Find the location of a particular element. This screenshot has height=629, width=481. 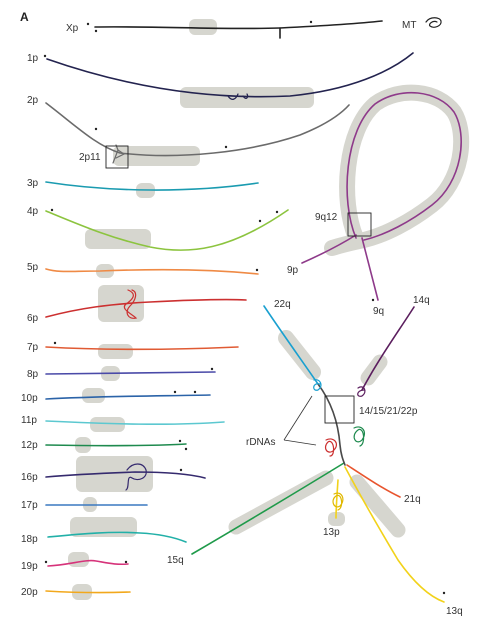

label-acrocentric: 14/15/21/22p is located at coordinates (388, 411).